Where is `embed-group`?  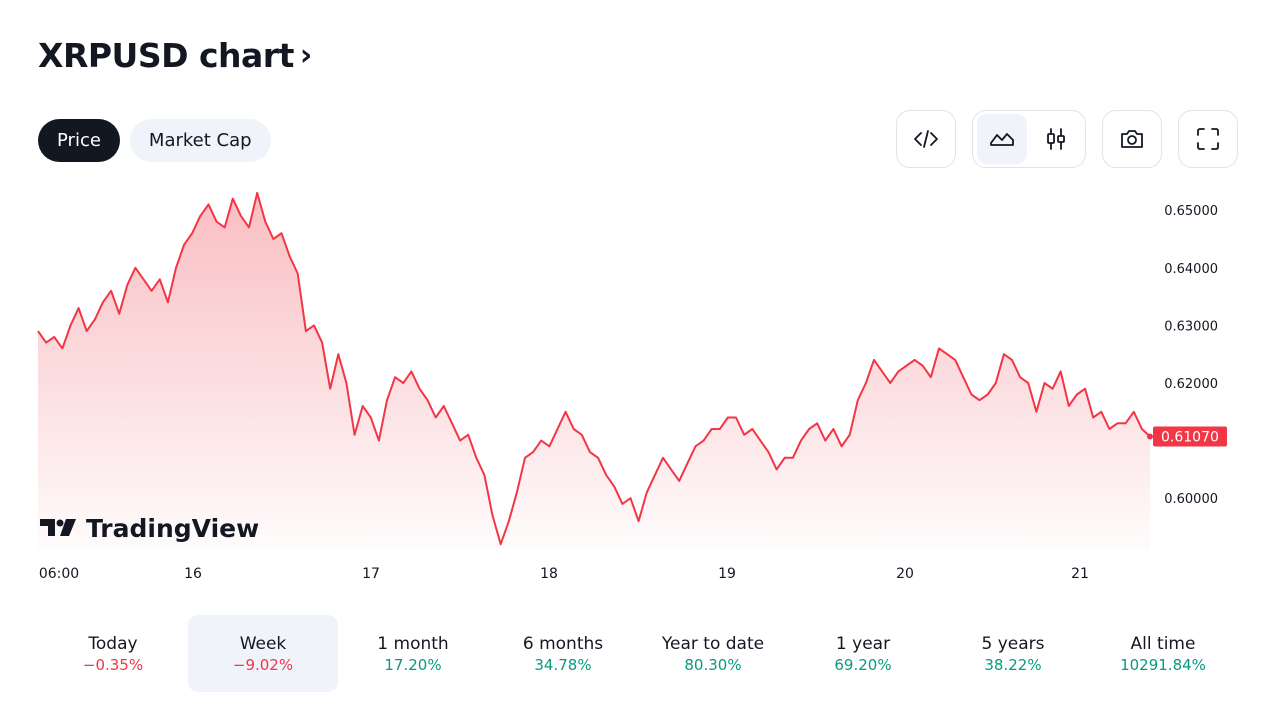
embed-group is located at coordinates (926, 139).